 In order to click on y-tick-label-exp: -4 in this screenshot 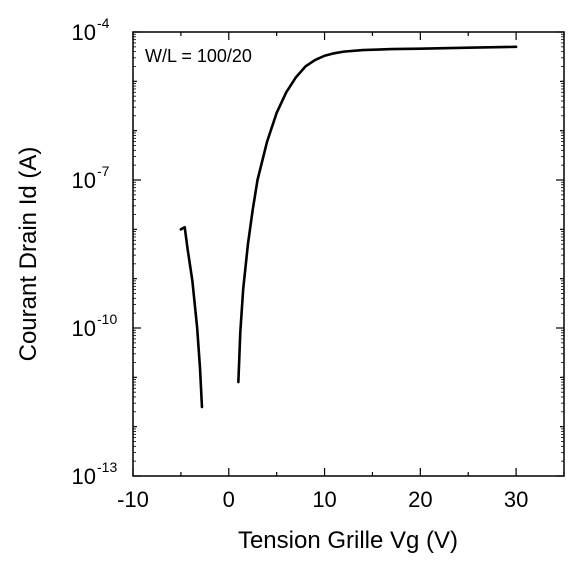, I will do `click(103, 23)`.